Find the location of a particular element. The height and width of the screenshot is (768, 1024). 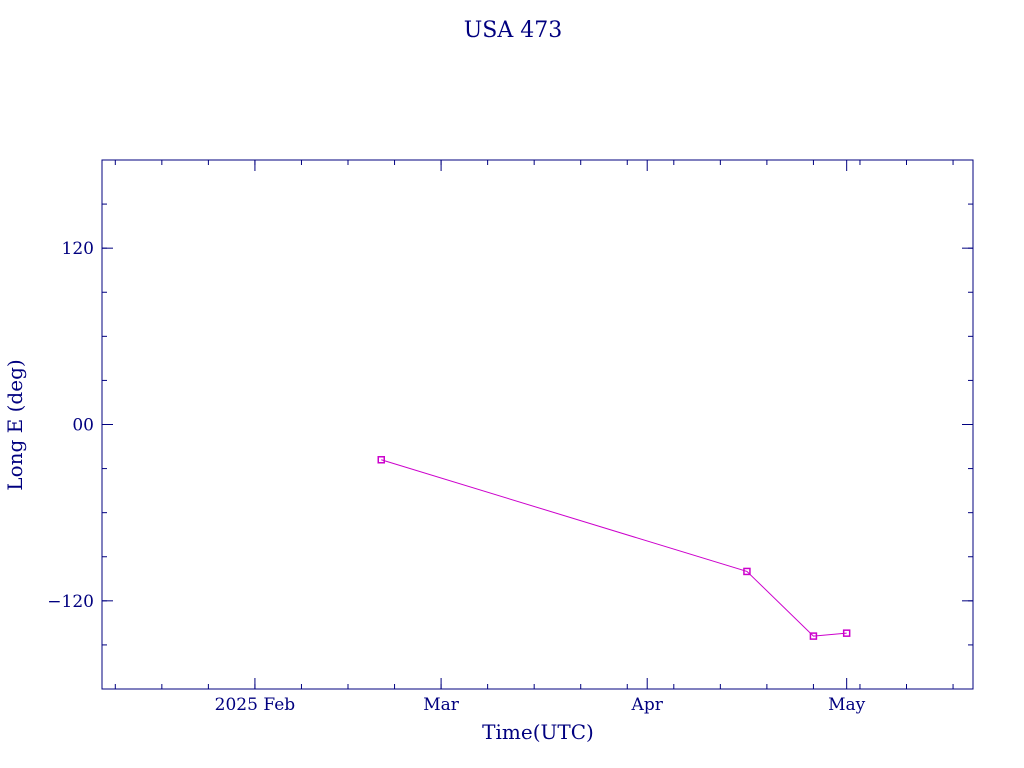

series-group is located at coordinates (614, 548).